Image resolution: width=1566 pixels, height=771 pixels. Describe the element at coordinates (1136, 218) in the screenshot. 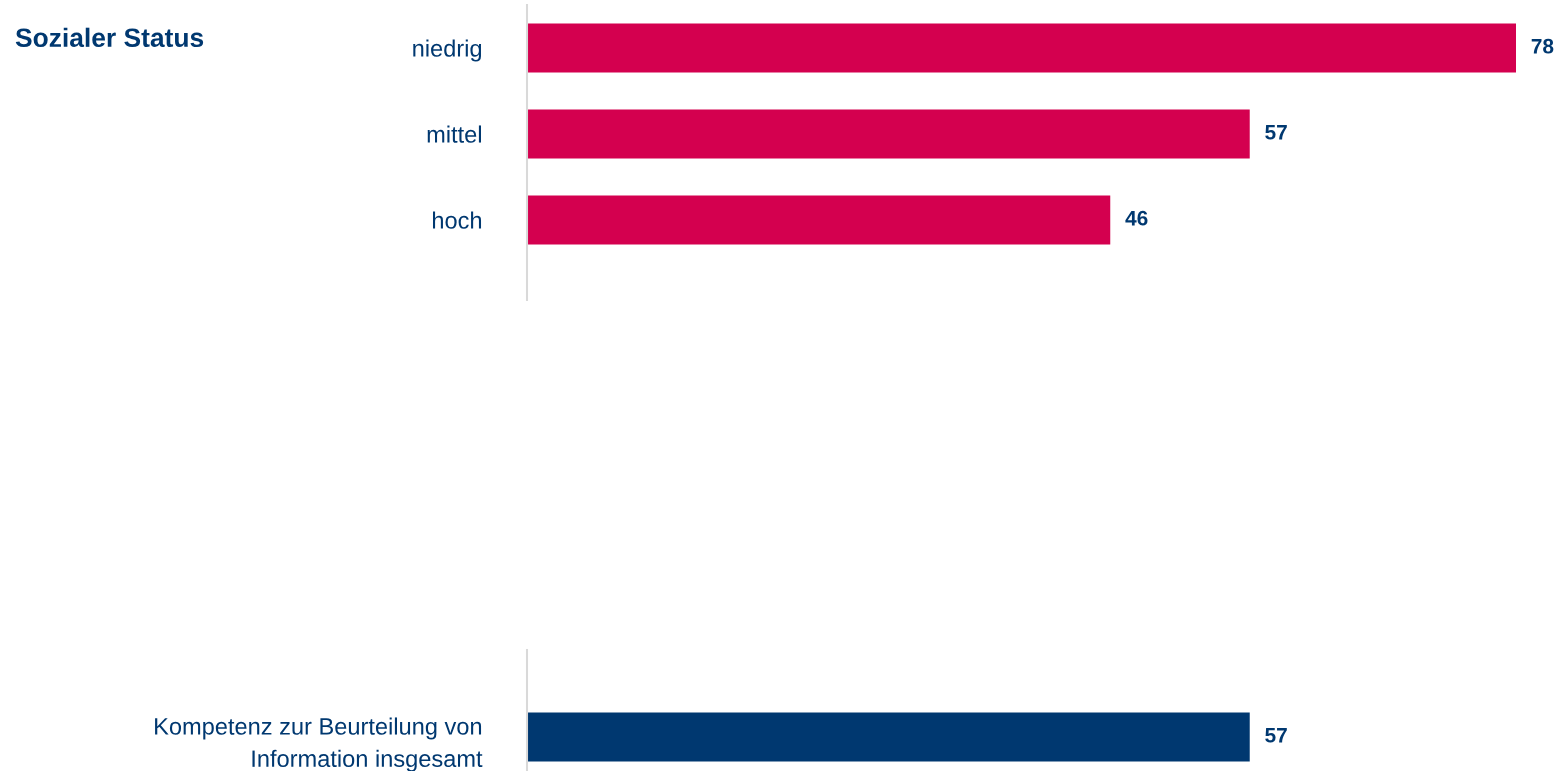

I see `data-label: 46` at that location.